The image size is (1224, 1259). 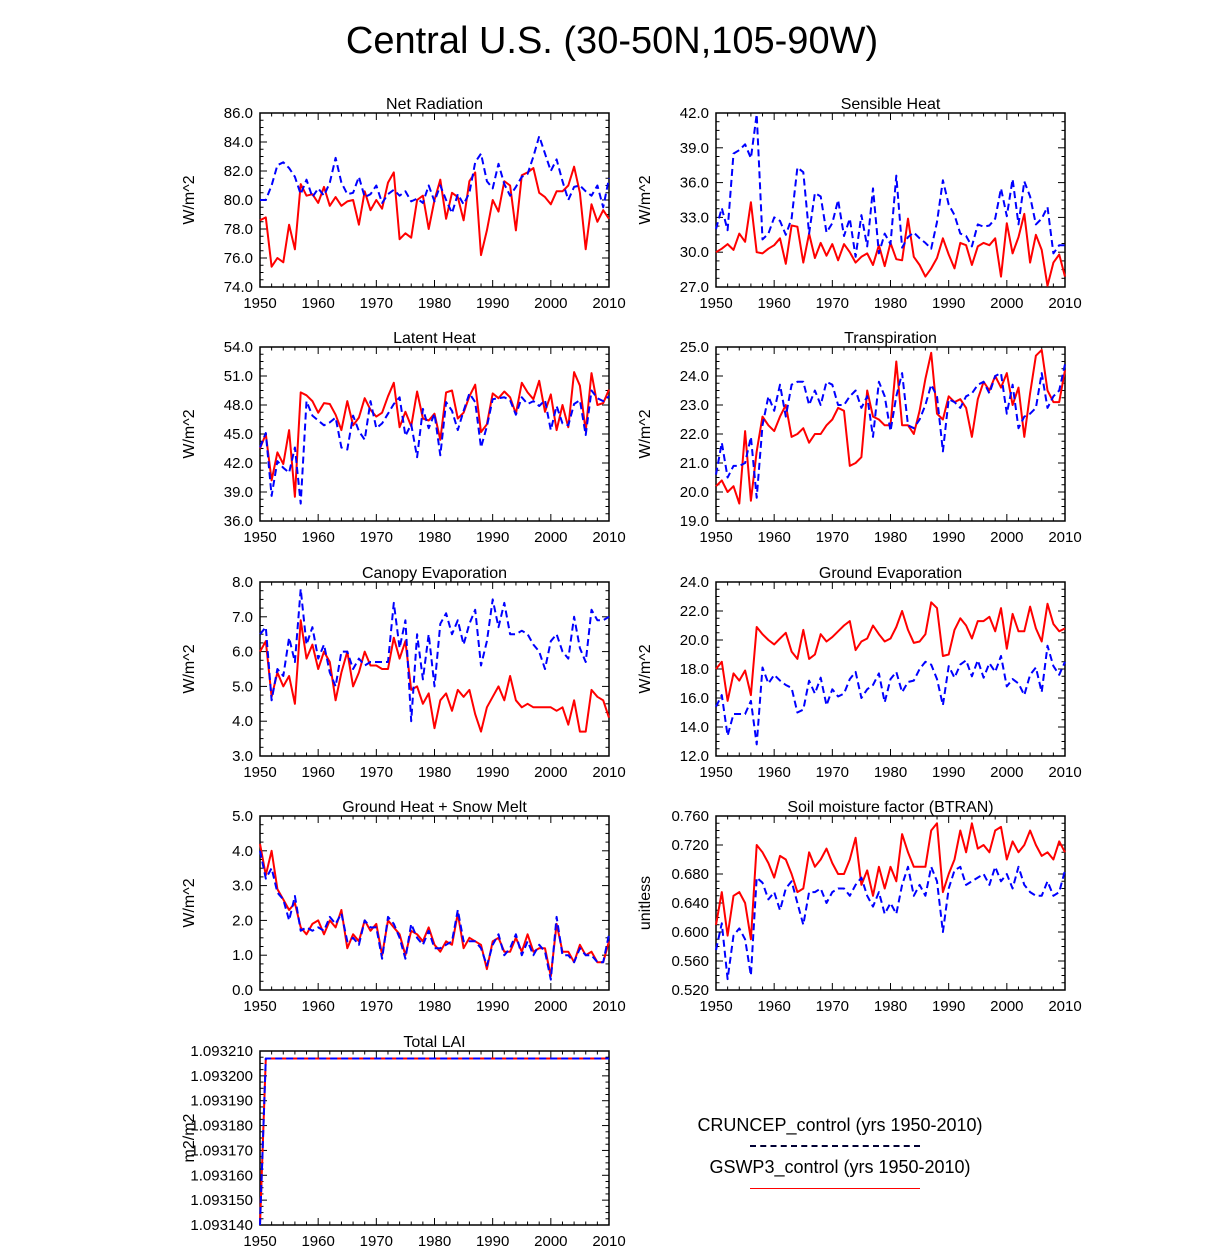 I want to click on latent-heat-x-tick-label: 2010, so click(x=608, y=537).